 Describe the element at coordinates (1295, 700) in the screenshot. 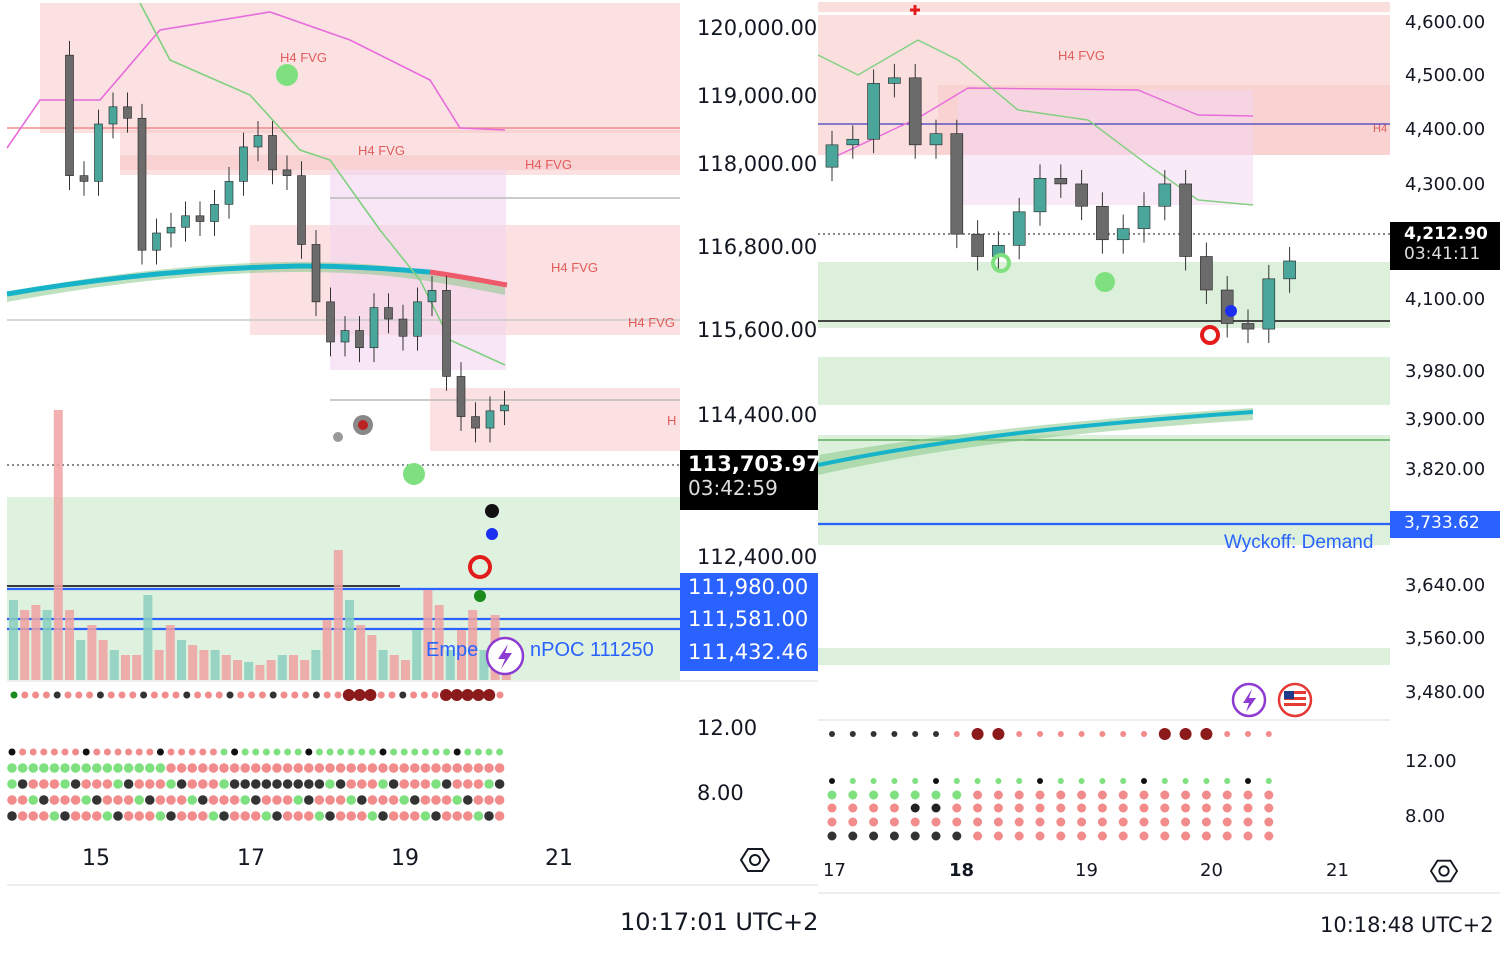

I see `us-flag-icon` at that location.